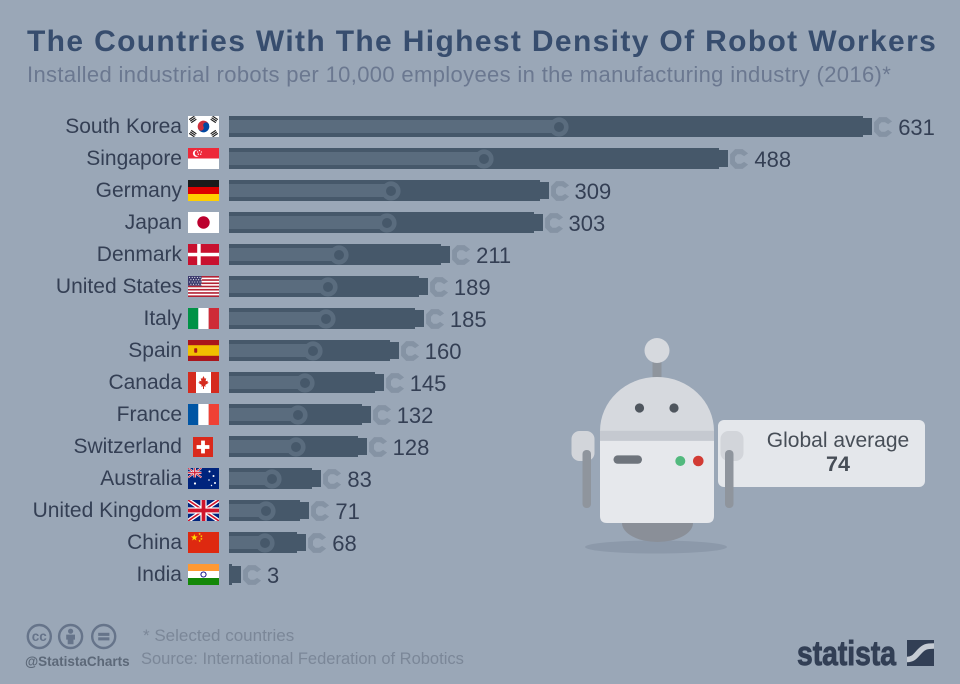 The width and height of the screenshot is (960, 684). Describe the element at coordinates (847, 654) in the screenshot. I see `svg-text: statista` at that location.